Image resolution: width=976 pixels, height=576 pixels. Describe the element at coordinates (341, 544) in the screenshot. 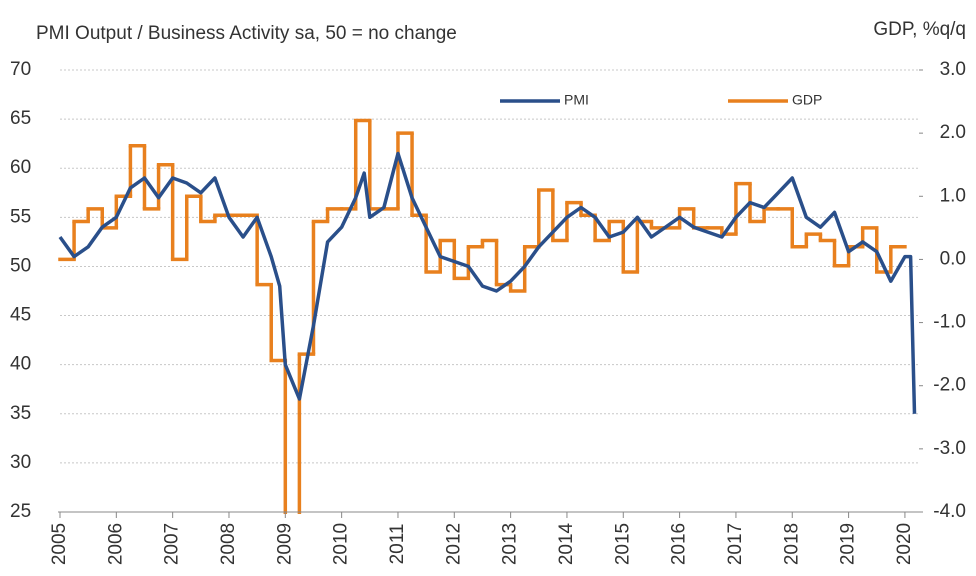

I see `x-tick-label: 2010` at that location.